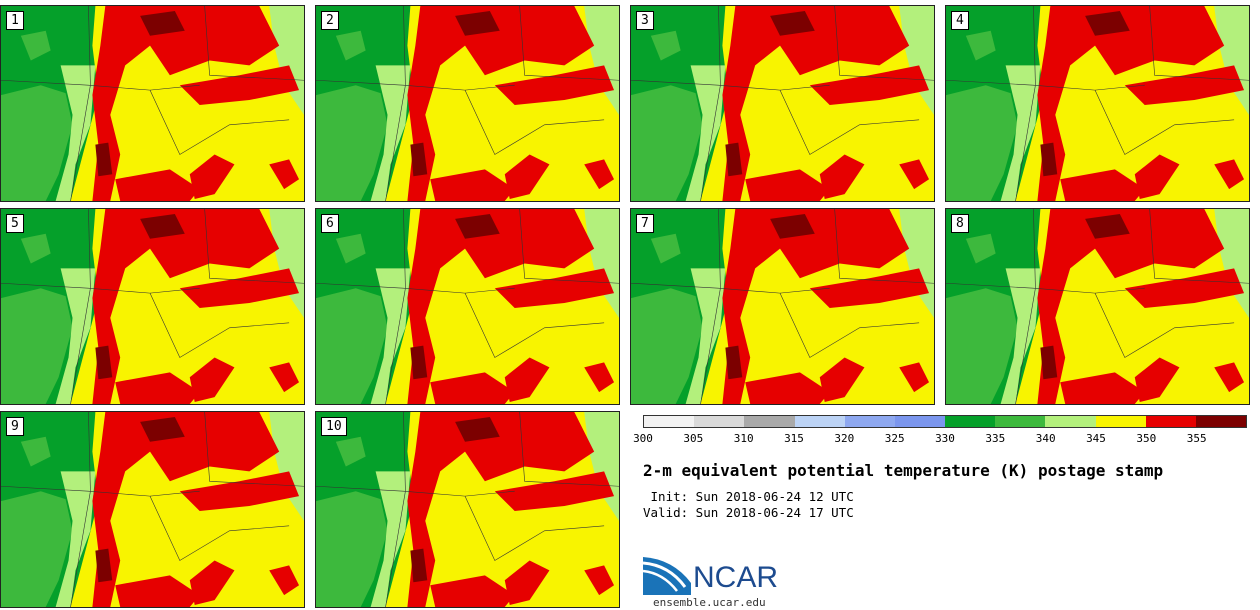 The height and width of the screenshot is (610, 1260). Describe the element at coordinates (693, 438) in the screenshot. I see `colorbar-tick-label: 305` at that location.